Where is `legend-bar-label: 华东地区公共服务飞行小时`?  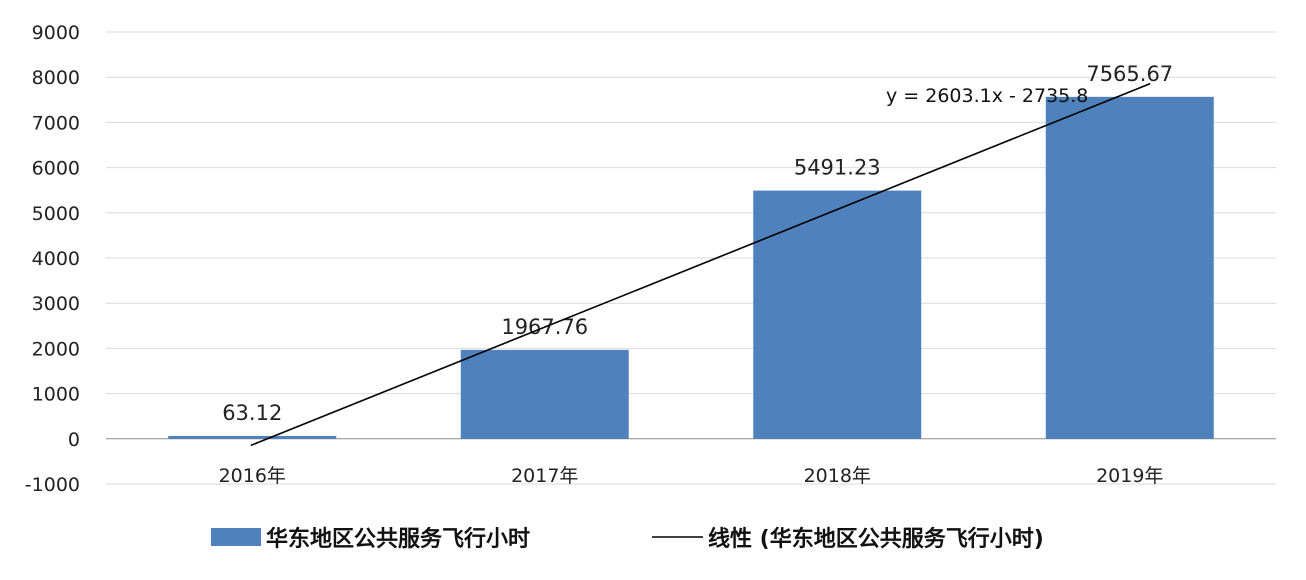 legend-bar-label: 华东地区公共服务飞行小时 is located at coordinates (398, 539).